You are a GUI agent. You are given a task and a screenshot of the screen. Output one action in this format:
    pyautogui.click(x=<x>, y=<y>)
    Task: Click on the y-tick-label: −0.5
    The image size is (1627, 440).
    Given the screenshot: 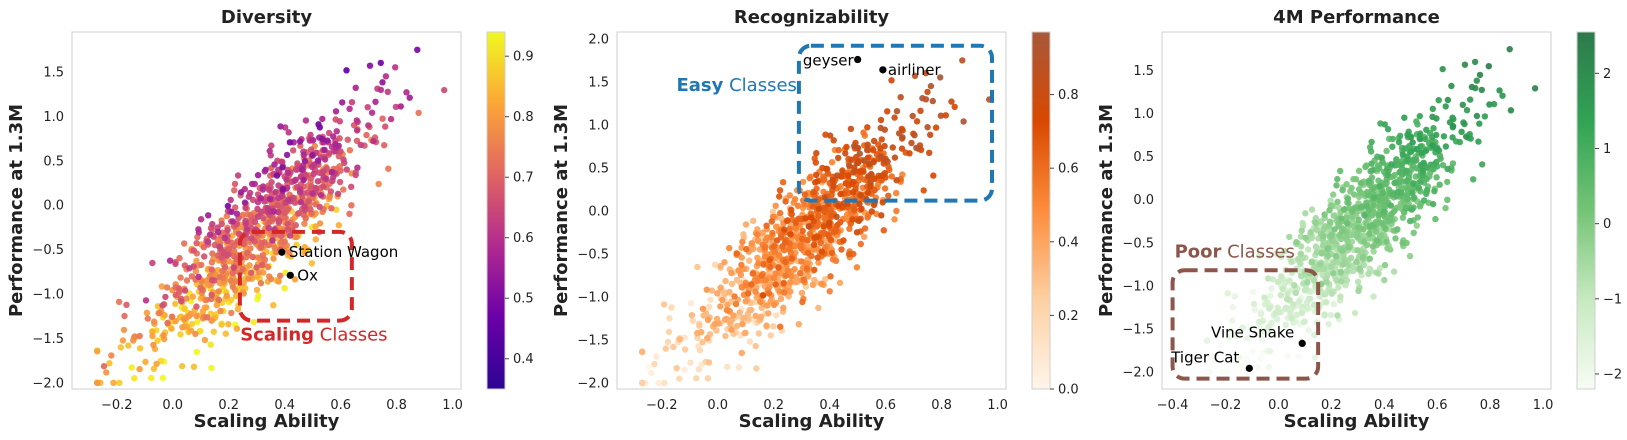 What is the action you would take?
    pyautogui.click(x=48, y=250)
    